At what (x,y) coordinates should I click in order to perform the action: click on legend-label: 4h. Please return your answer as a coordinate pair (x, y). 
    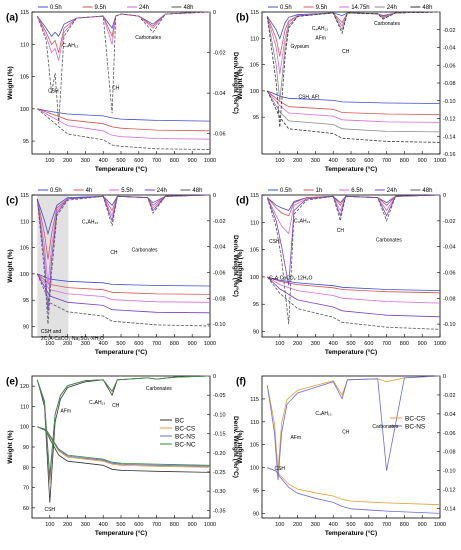
    Looking at the image, I should click on (89, 191).